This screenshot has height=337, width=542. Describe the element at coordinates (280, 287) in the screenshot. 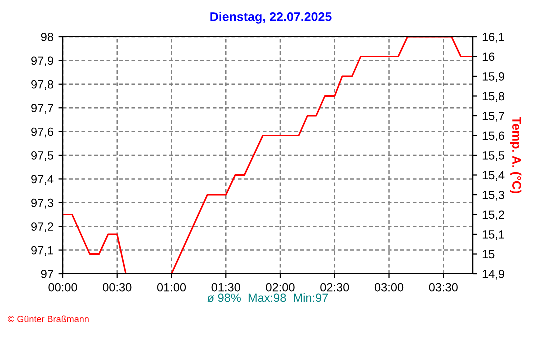

I see `x-tick-label: 02:00` at that location.